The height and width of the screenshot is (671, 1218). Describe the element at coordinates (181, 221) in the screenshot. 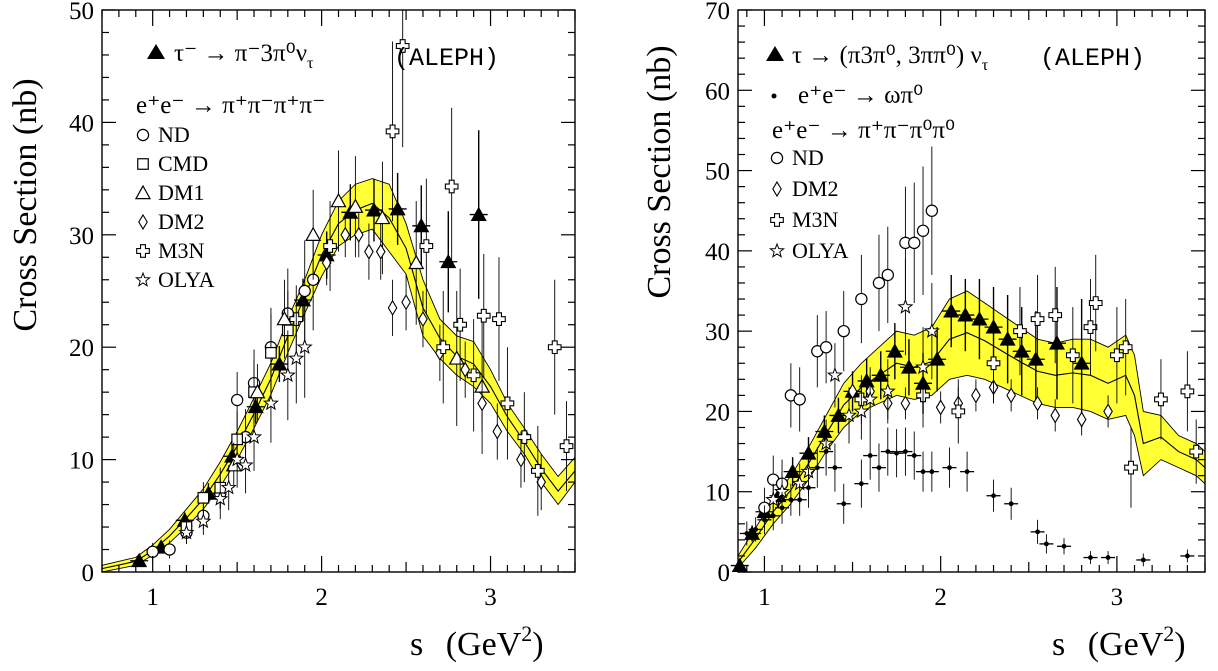

I see `legend-label-dm2: DM2` at that location.